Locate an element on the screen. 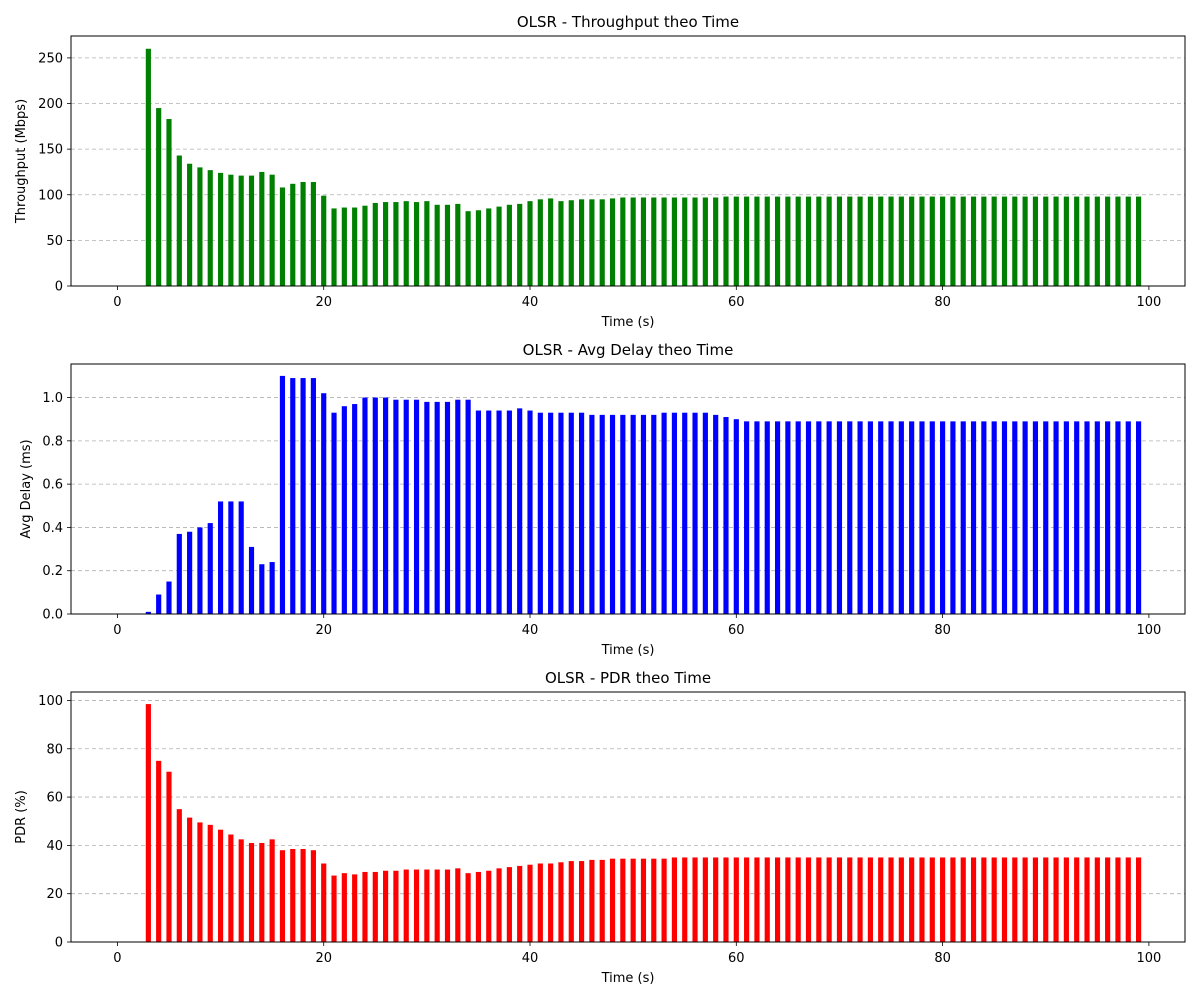  y-axis-label: Avg Delay (ms) is located at coordinates (26, 488).